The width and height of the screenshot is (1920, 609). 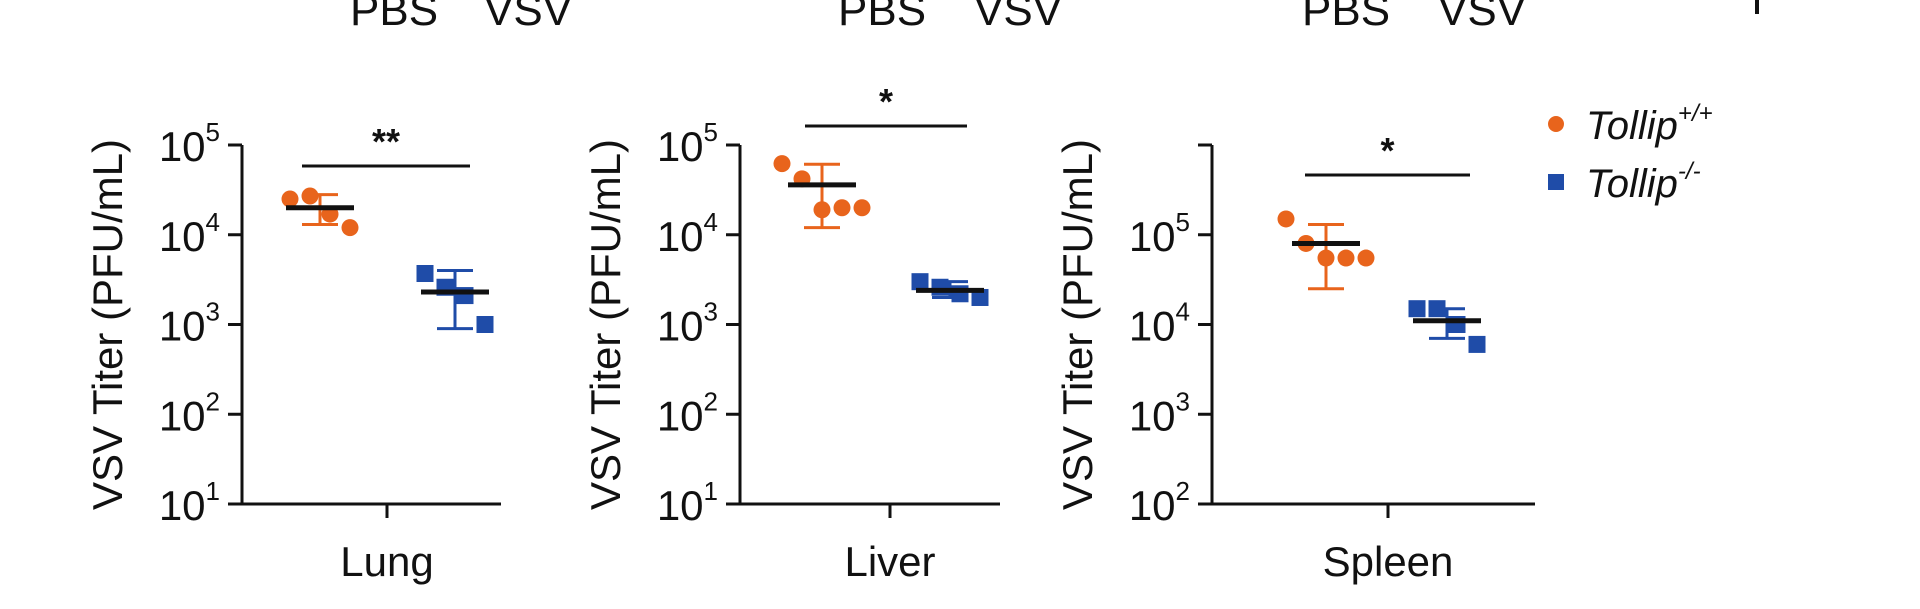 What do you see at coordinates (1482, 17) in the screenshot?
I see `spleen-vsv-label: VSV` at bounding box center [1482, 17].